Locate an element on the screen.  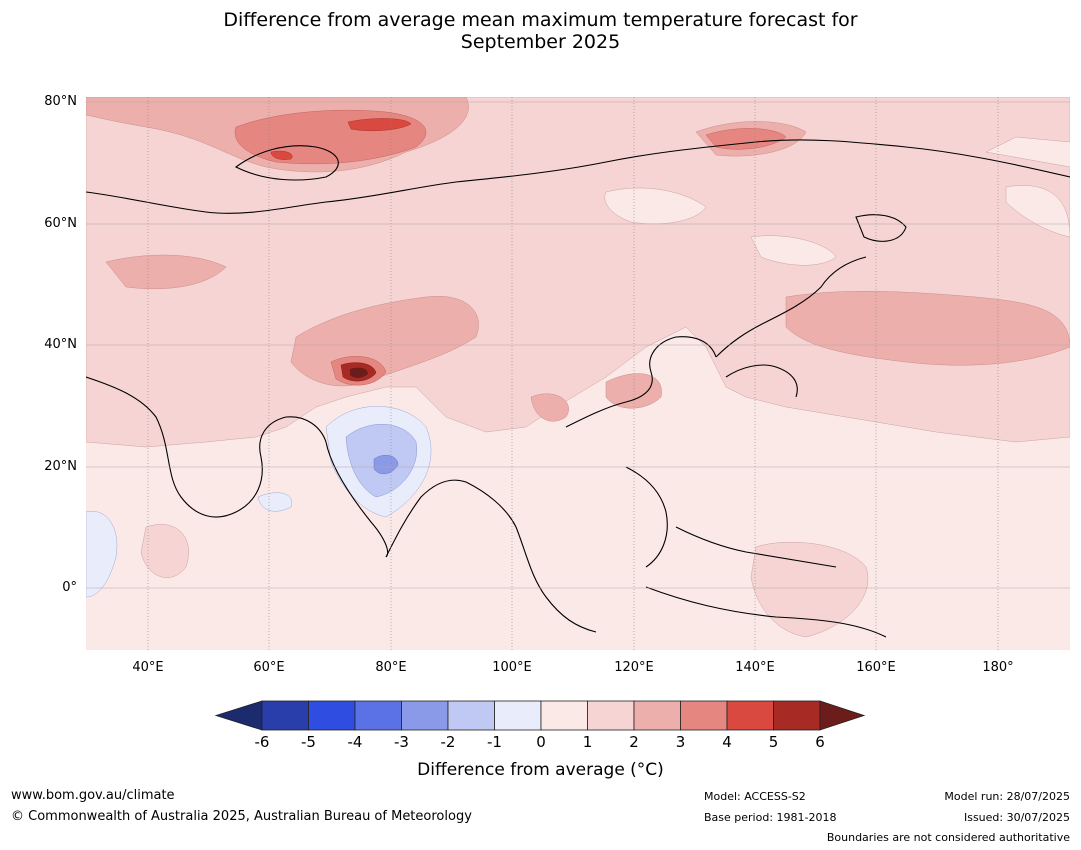
lon-label-80e: 80°E is located at coordinates (391, 667).